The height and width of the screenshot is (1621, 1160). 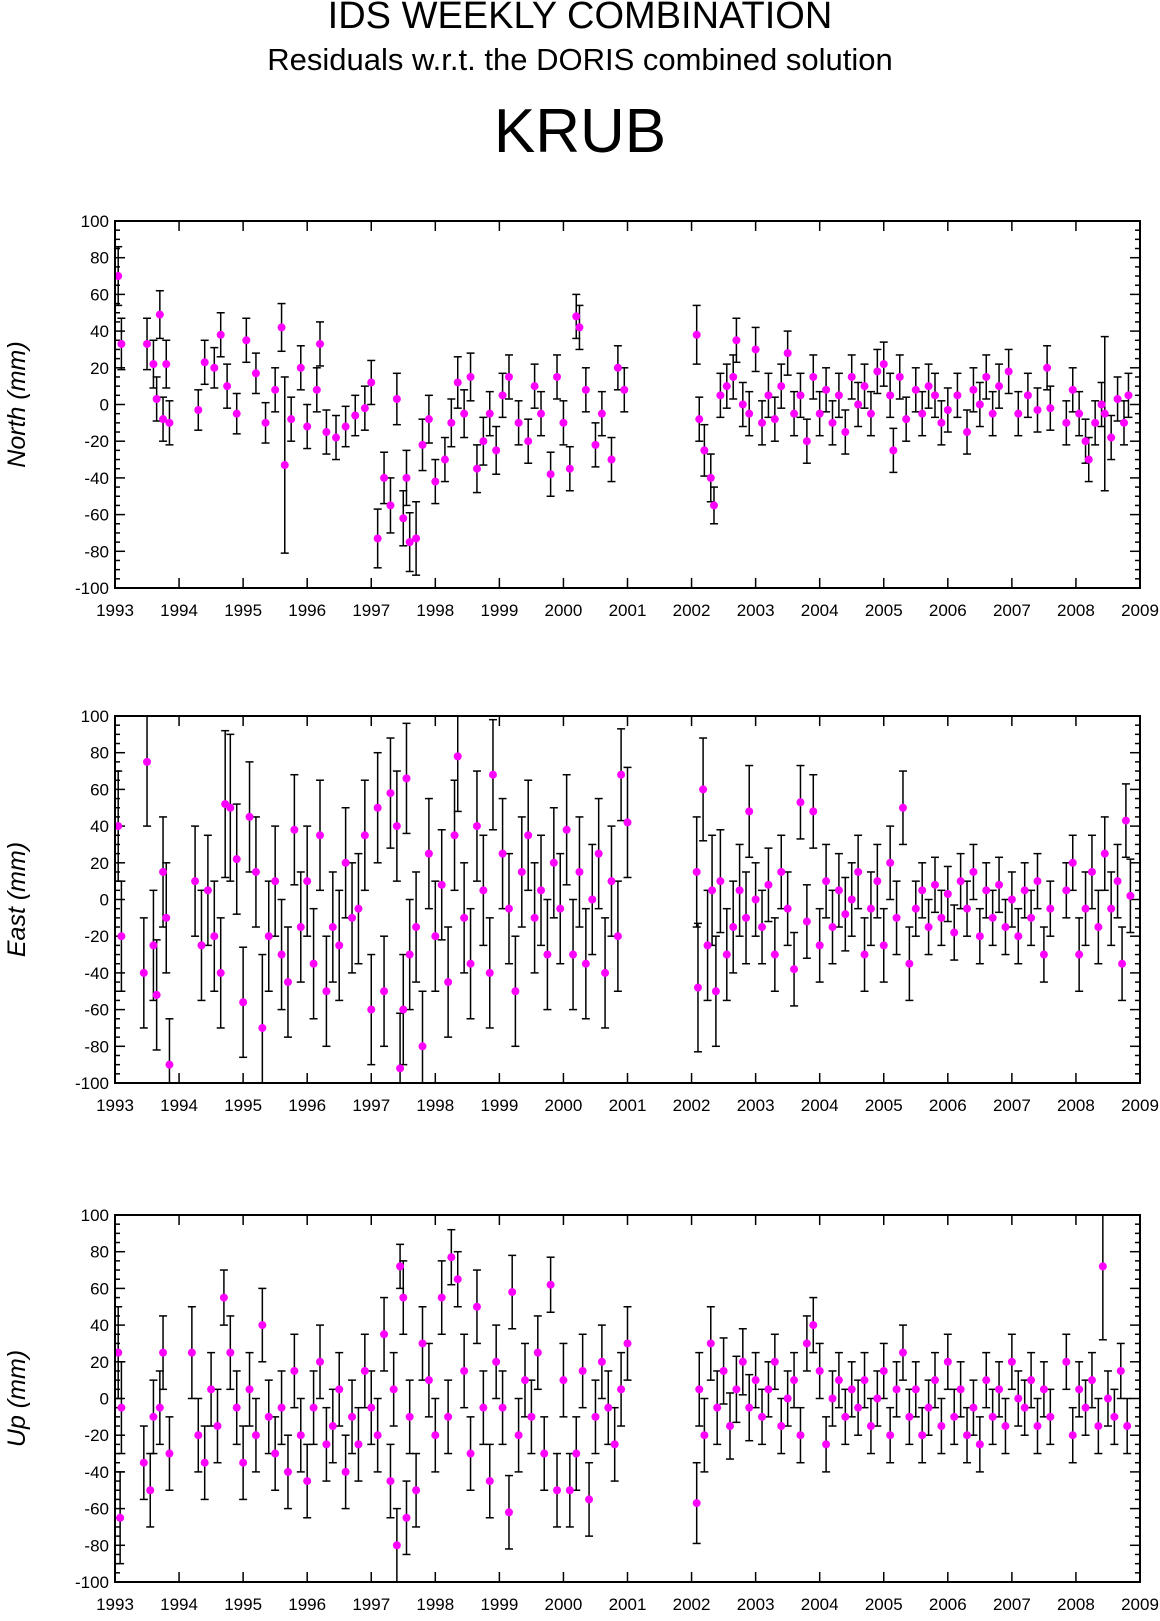 What do you see at coordinates (99, 1252) in the screenshot?
I see `y-tick-label: 80` at bounding box center [99, 1252].